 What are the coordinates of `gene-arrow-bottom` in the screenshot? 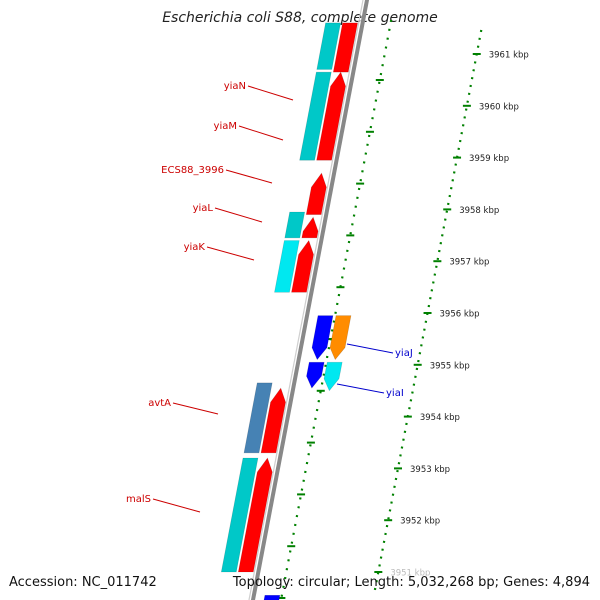 It's located at (272, 597).